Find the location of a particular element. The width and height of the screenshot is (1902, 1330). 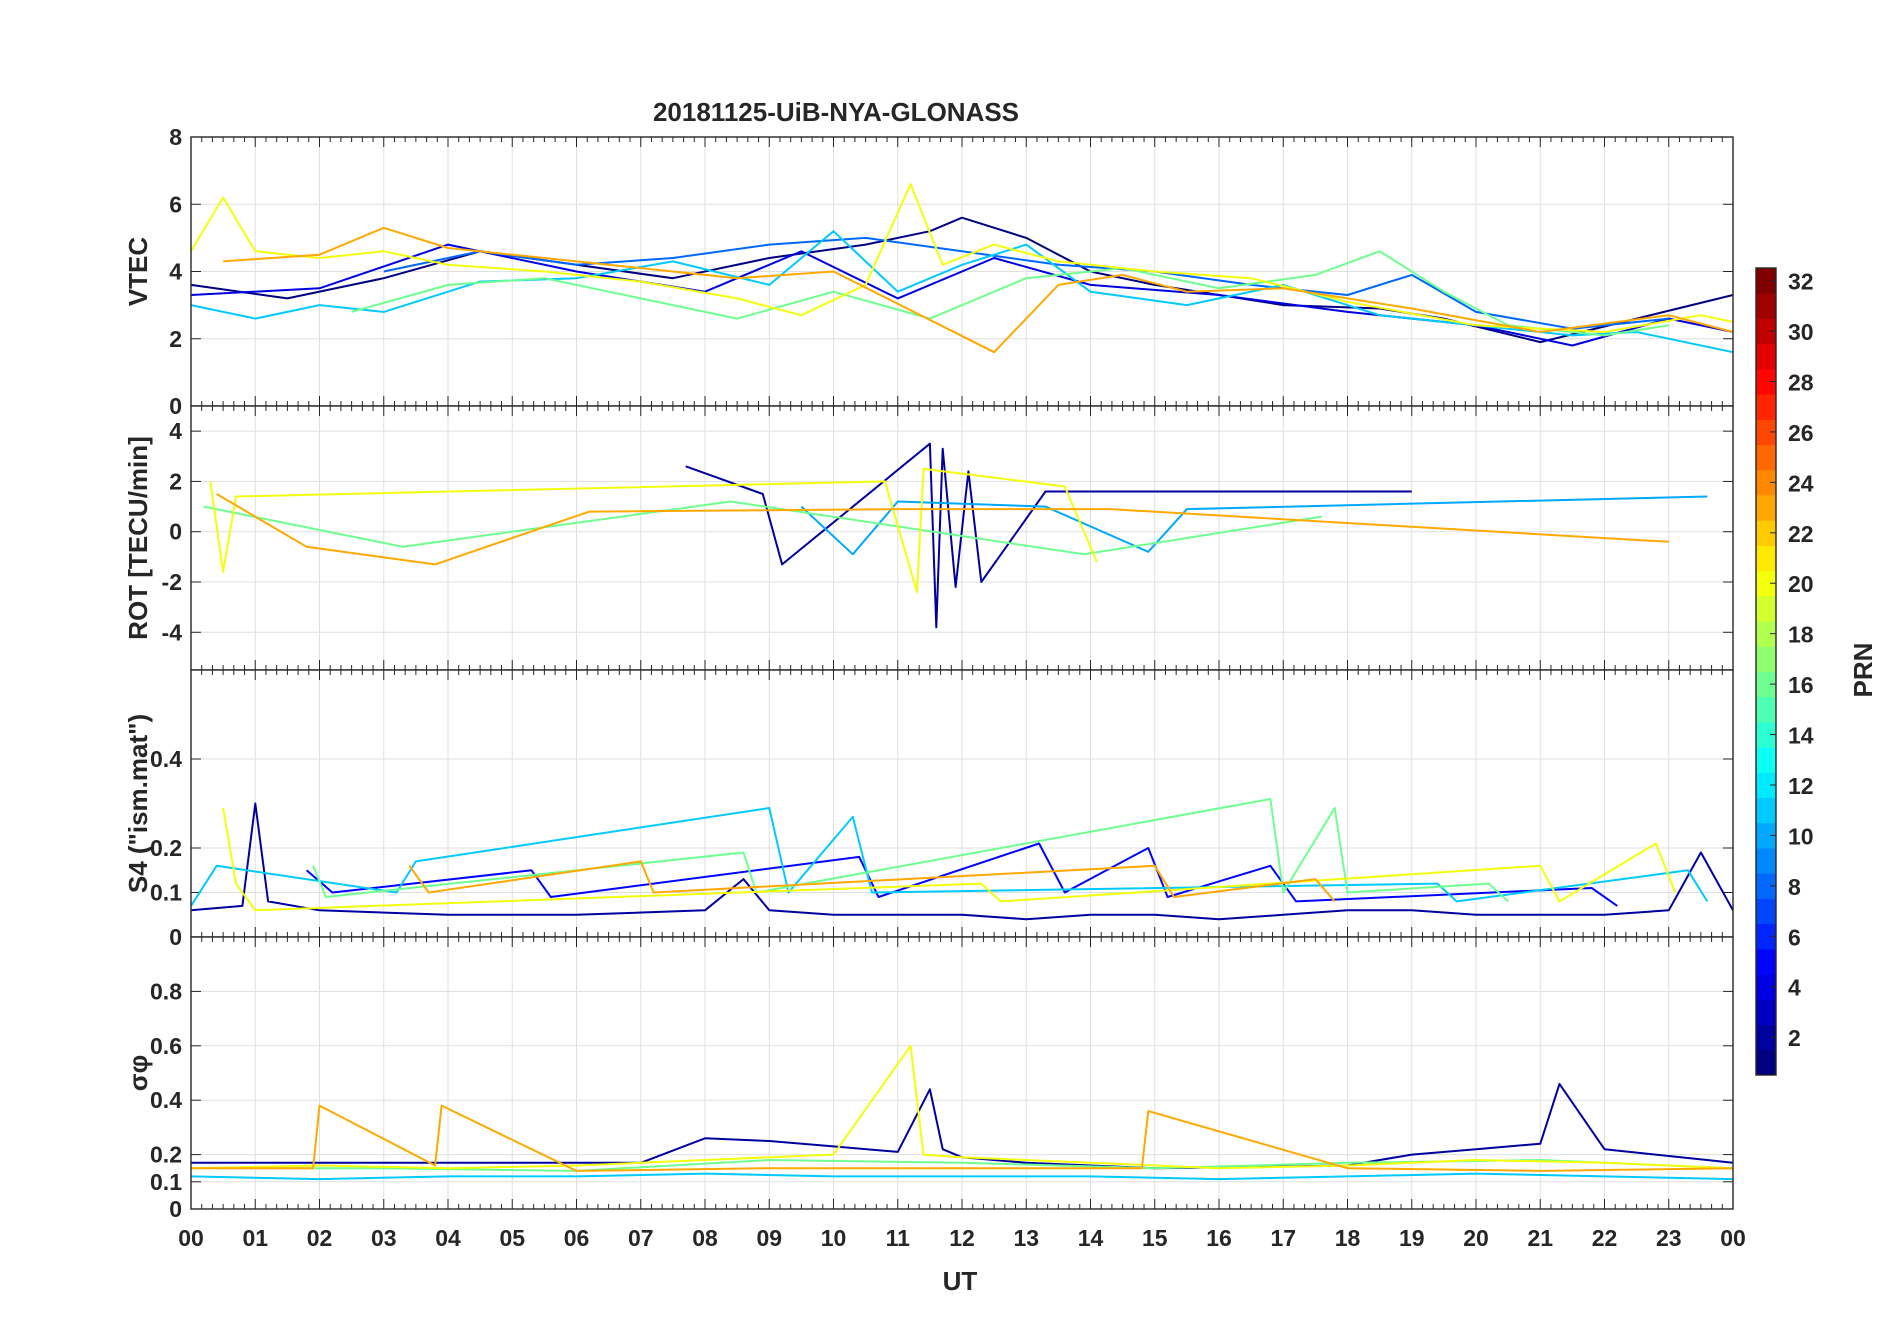

colorbar-tick-label: 12 is located at coordinates (1801, 786).